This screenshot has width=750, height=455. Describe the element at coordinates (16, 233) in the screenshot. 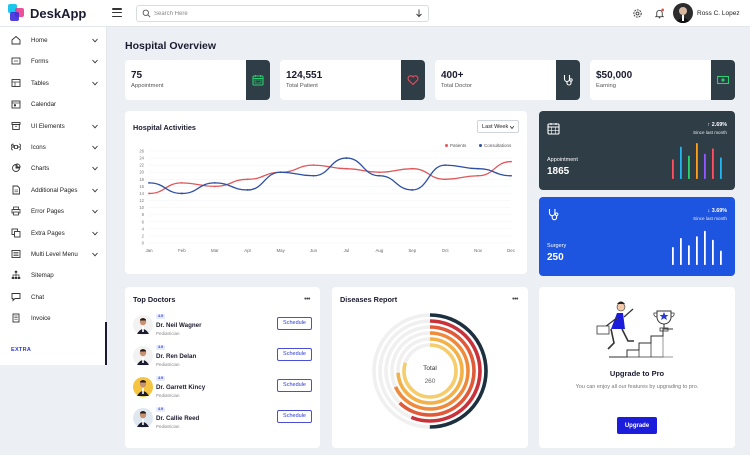

I see `copy-icon` at that location.